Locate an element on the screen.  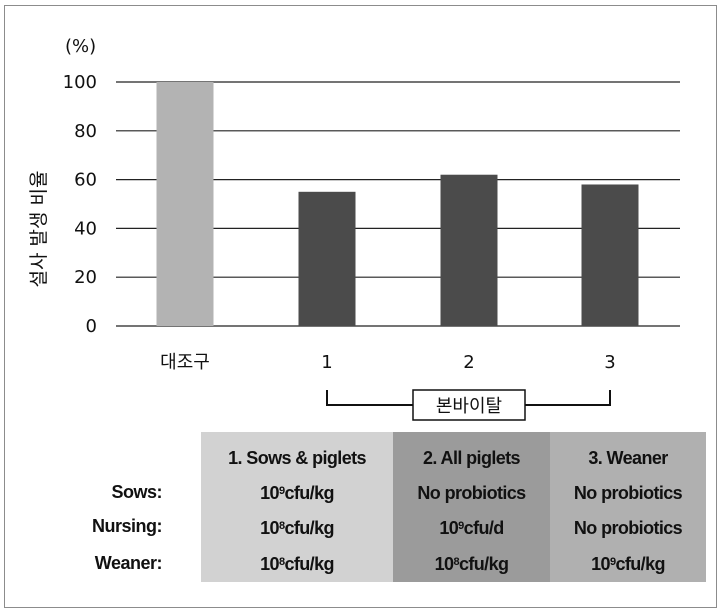
x-tick-3: 3 is located at coordinates (609, 362).